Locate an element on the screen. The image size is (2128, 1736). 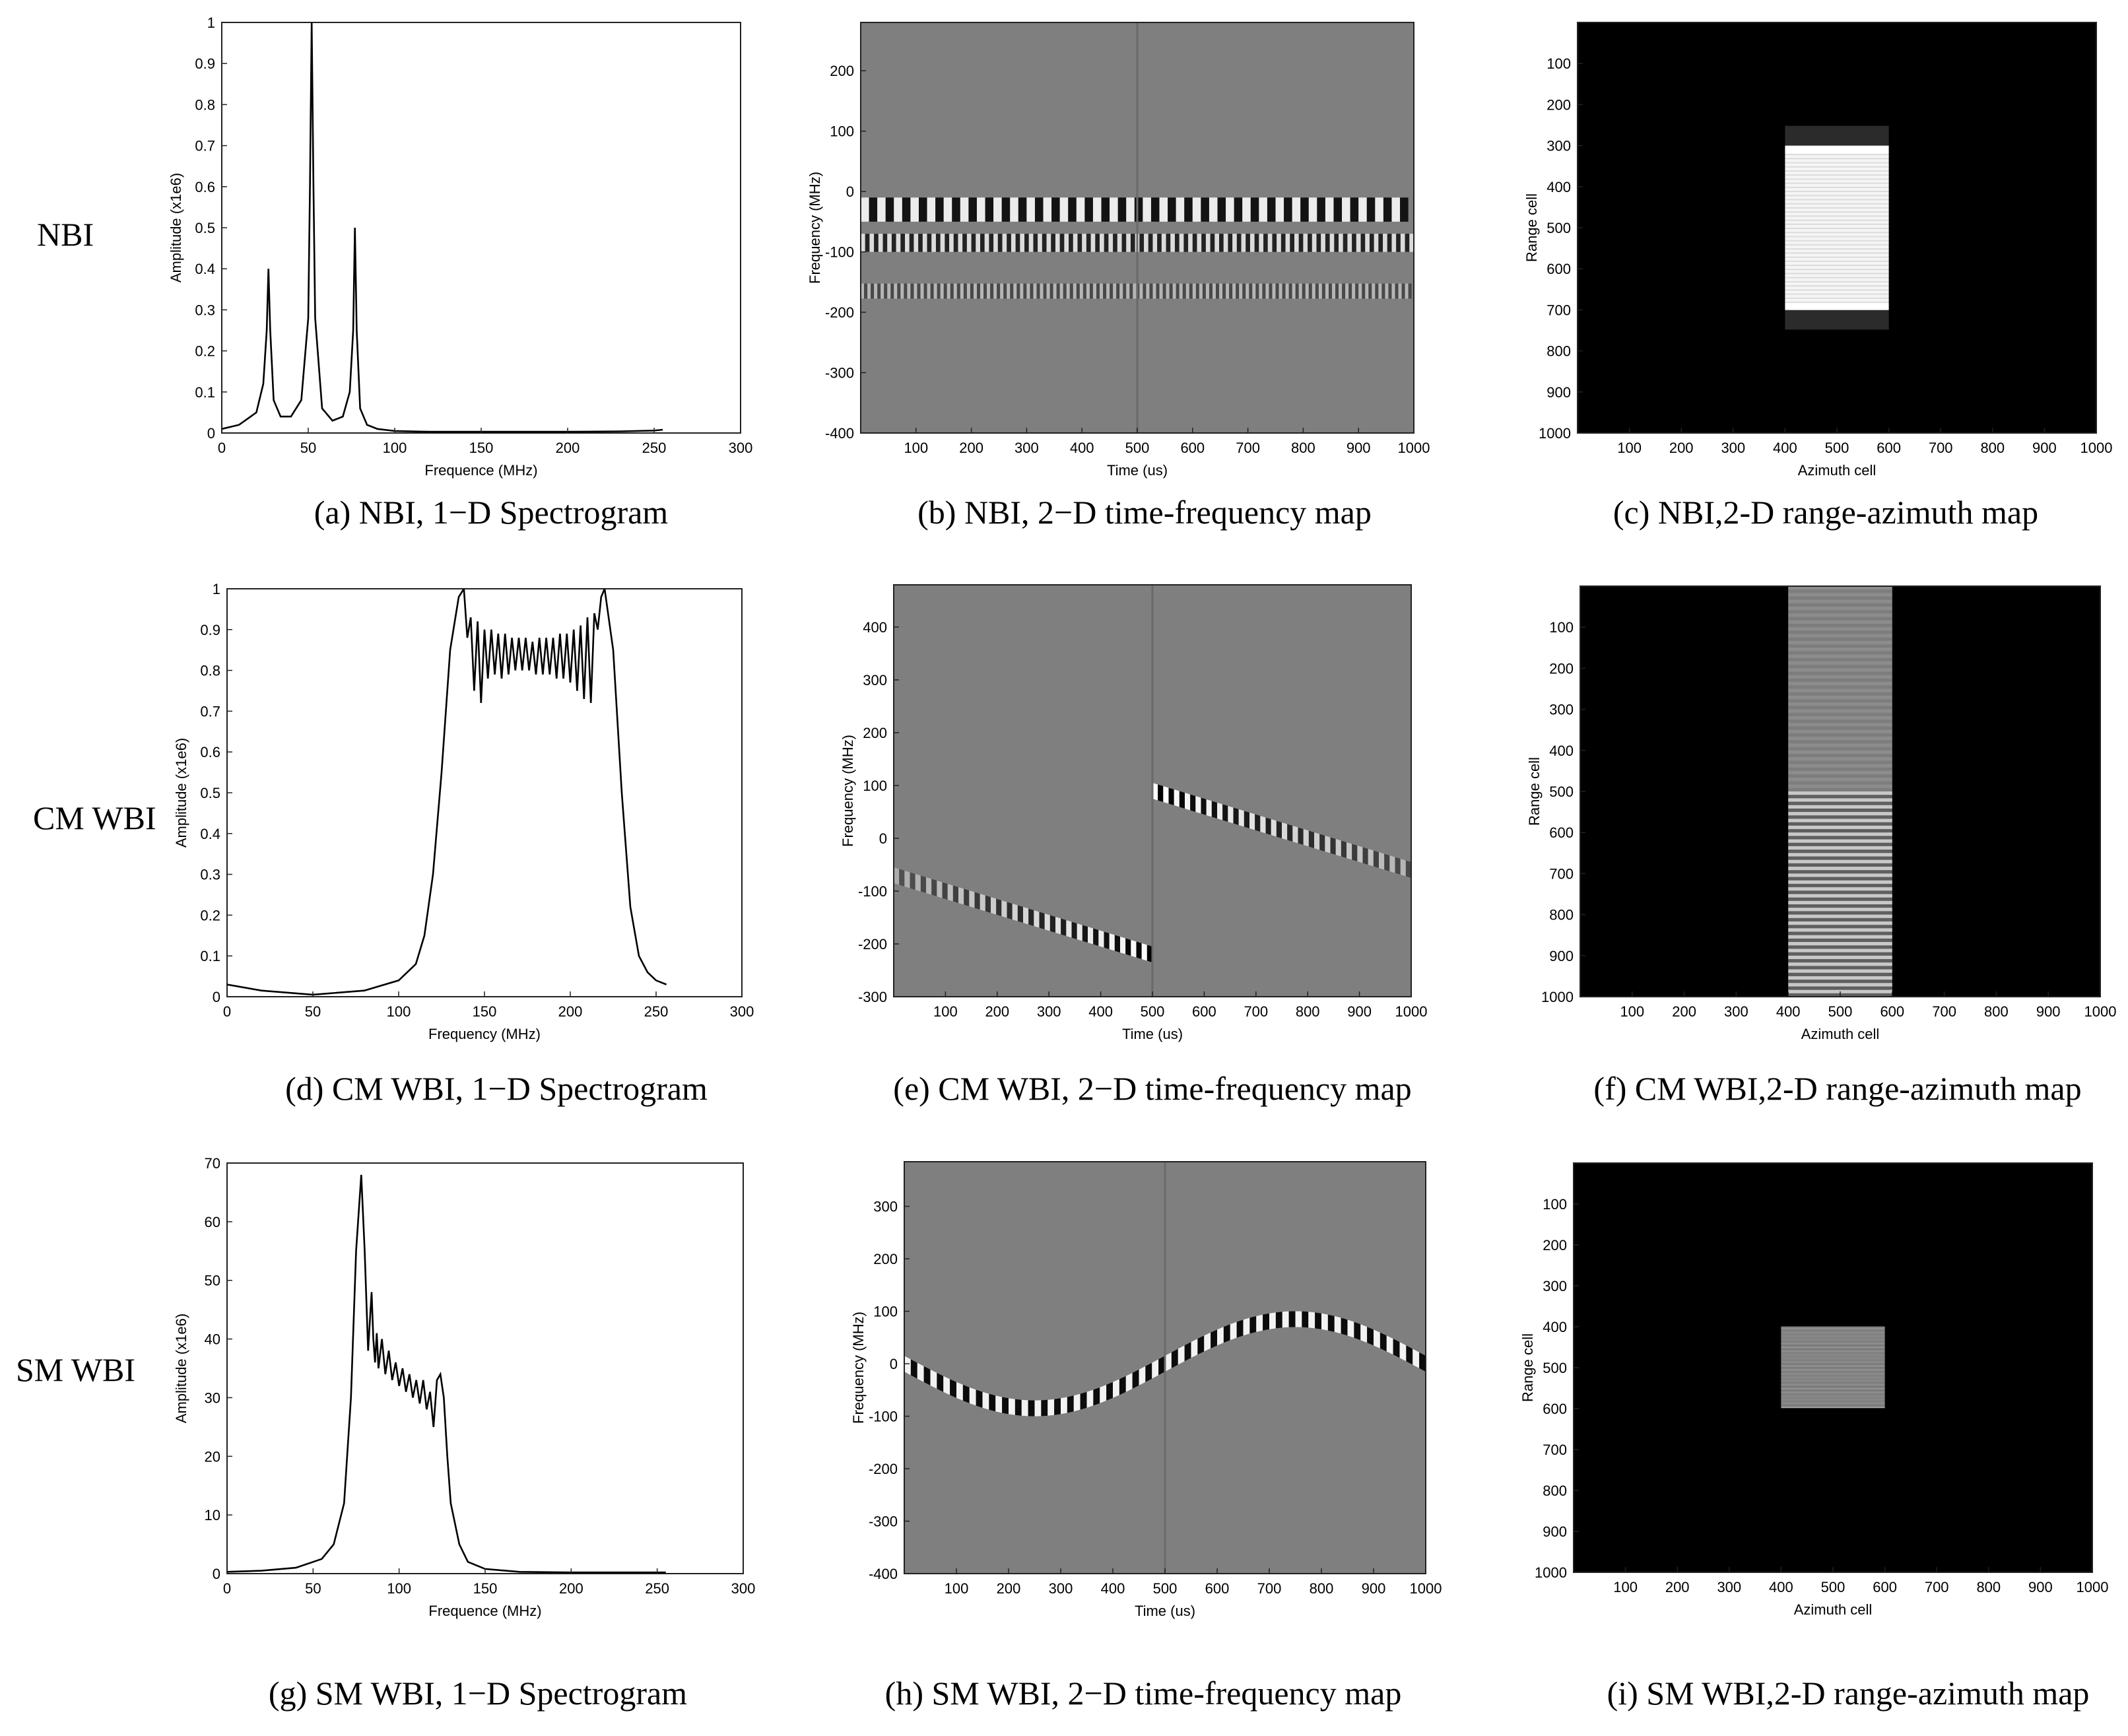
x-tick-label-a: 0 is located at coordinates (222, 448).